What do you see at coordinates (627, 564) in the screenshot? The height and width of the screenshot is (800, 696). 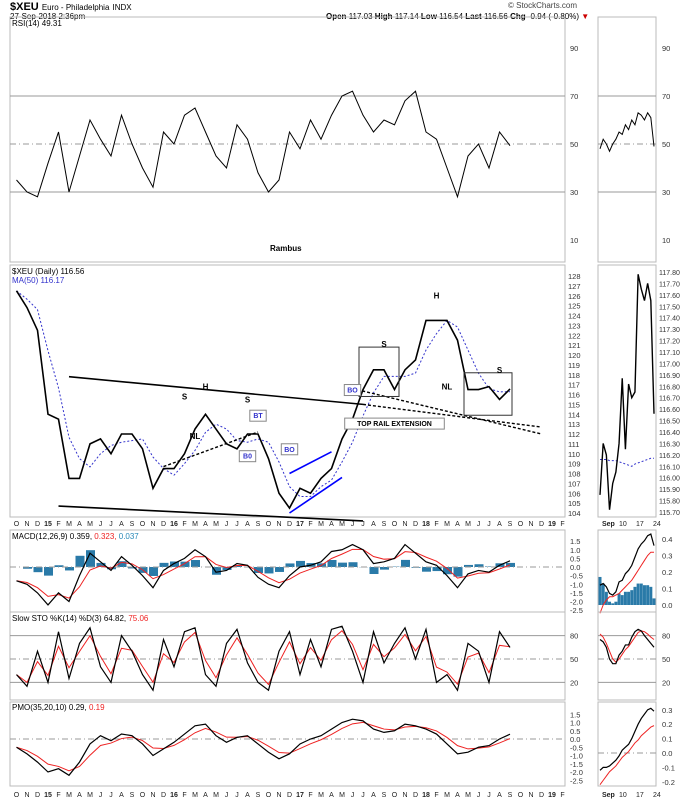 I see `macd-zoom-line` at bounding box center [627, 564].